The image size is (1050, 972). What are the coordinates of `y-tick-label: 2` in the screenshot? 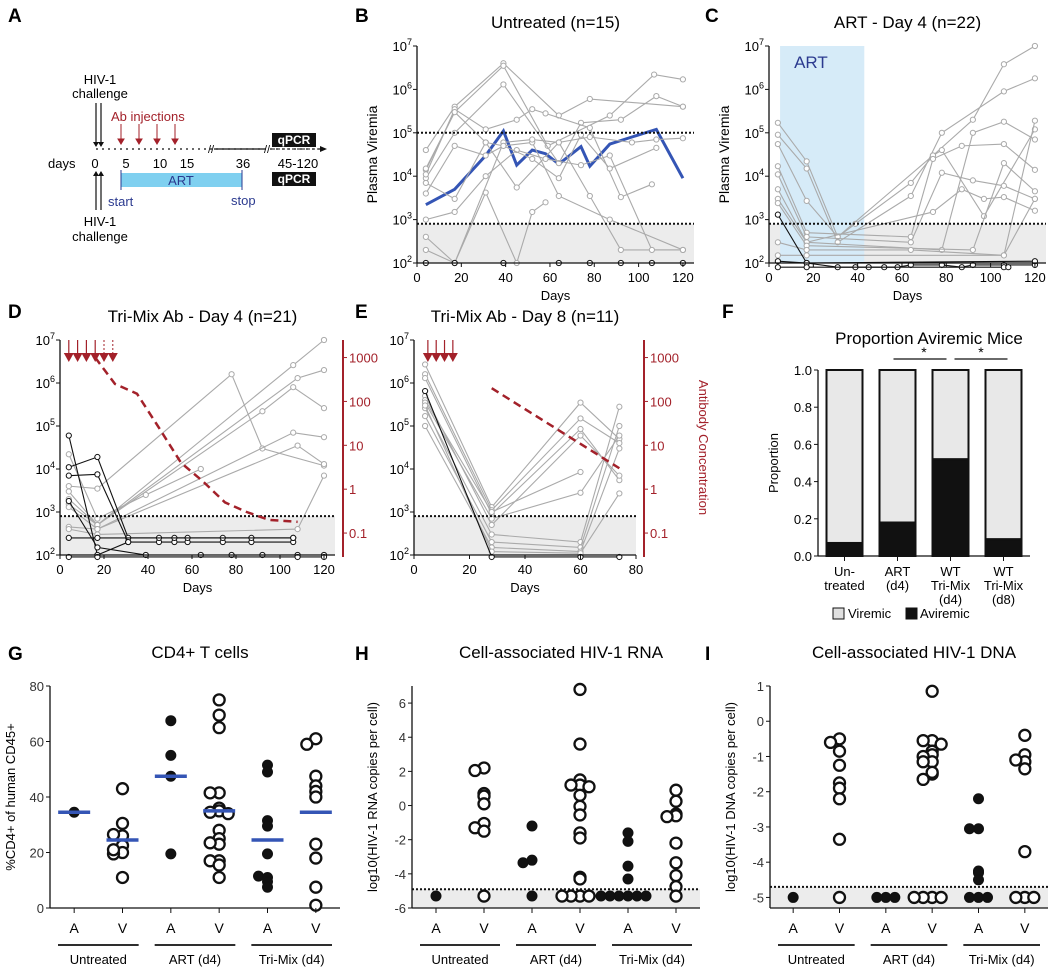 It's located at (402, 771).